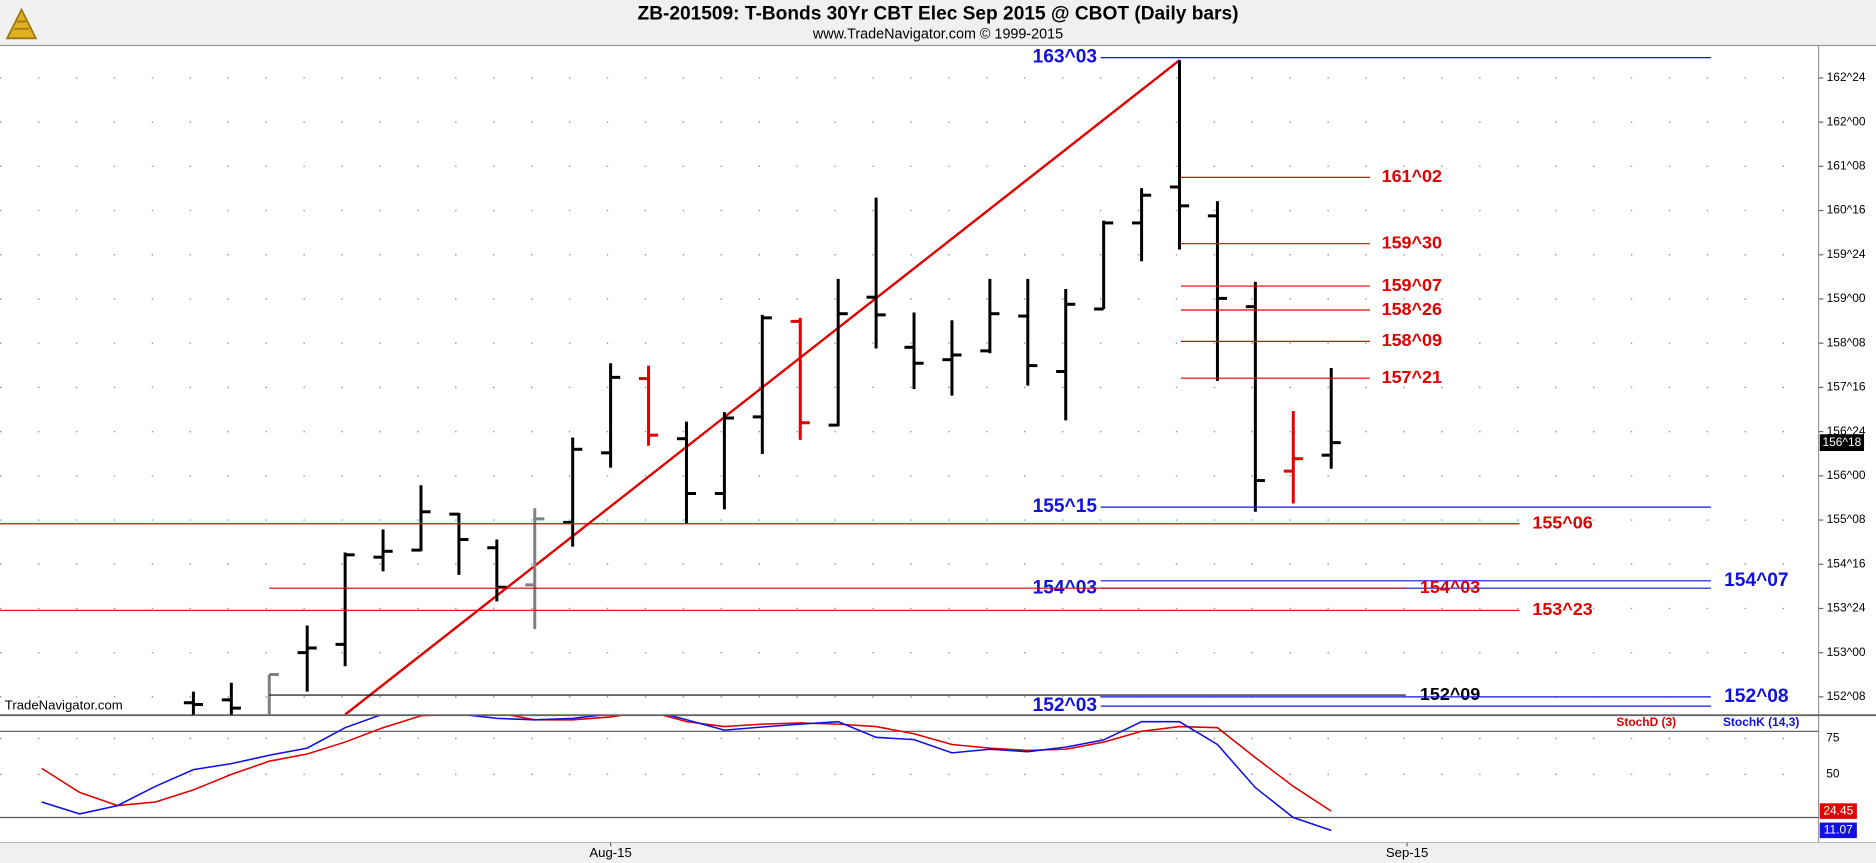 This screenshot has height=863, width=1876. What do you see at coordinates (1450, 694) in the screenshot?
I see `level-label: 152^09` at bounding box center [1450, 694].